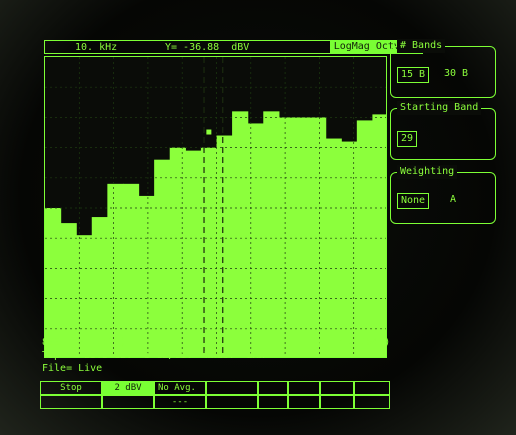 This screenshot has width=516, height=435. What do you see at coordinates (180, 402) in the screenshot?
I see `average-sub-softkey: ---` at bounding box center [180, 402].